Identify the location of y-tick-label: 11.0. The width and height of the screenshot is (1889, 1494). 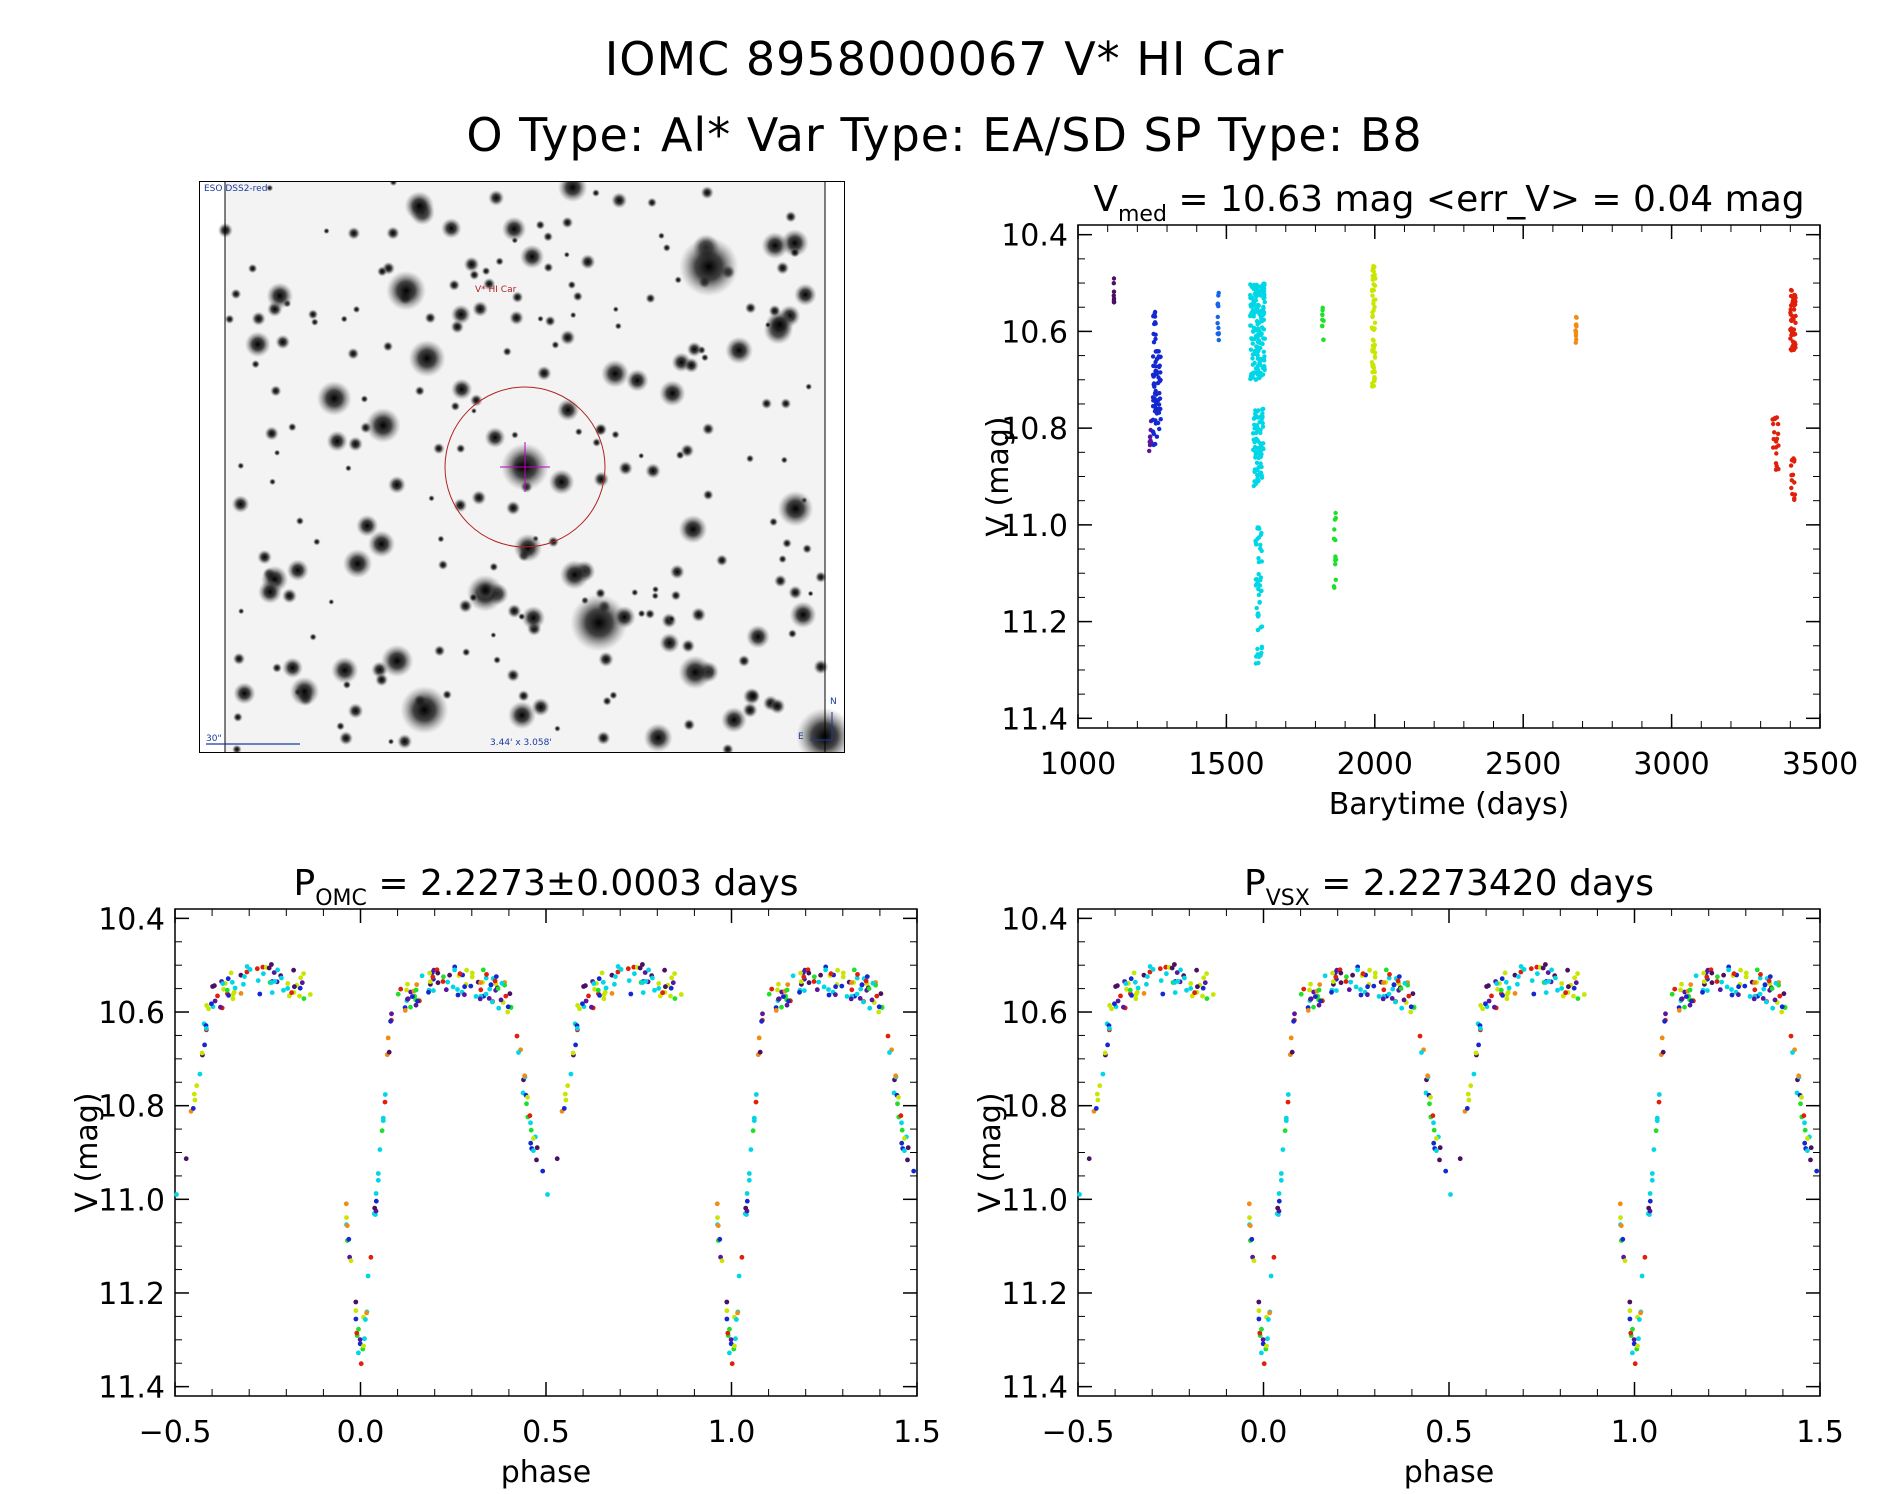
(1034, 526).